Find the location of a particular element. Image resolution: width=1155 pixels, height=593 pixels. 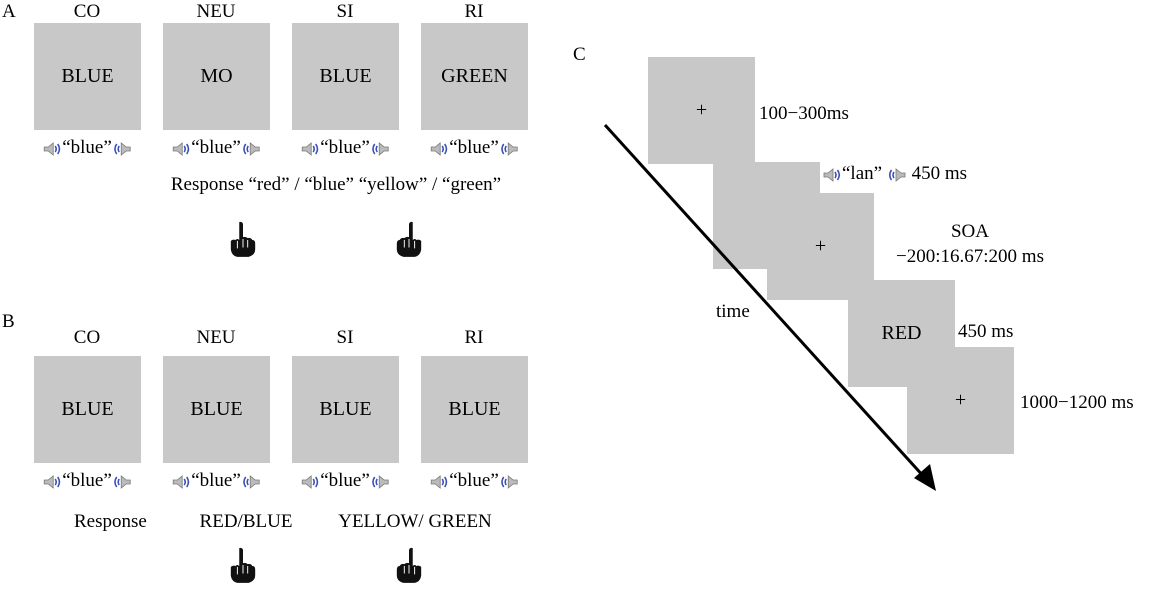

stimulus-box: GREEN is located at coordinates (474, 76).